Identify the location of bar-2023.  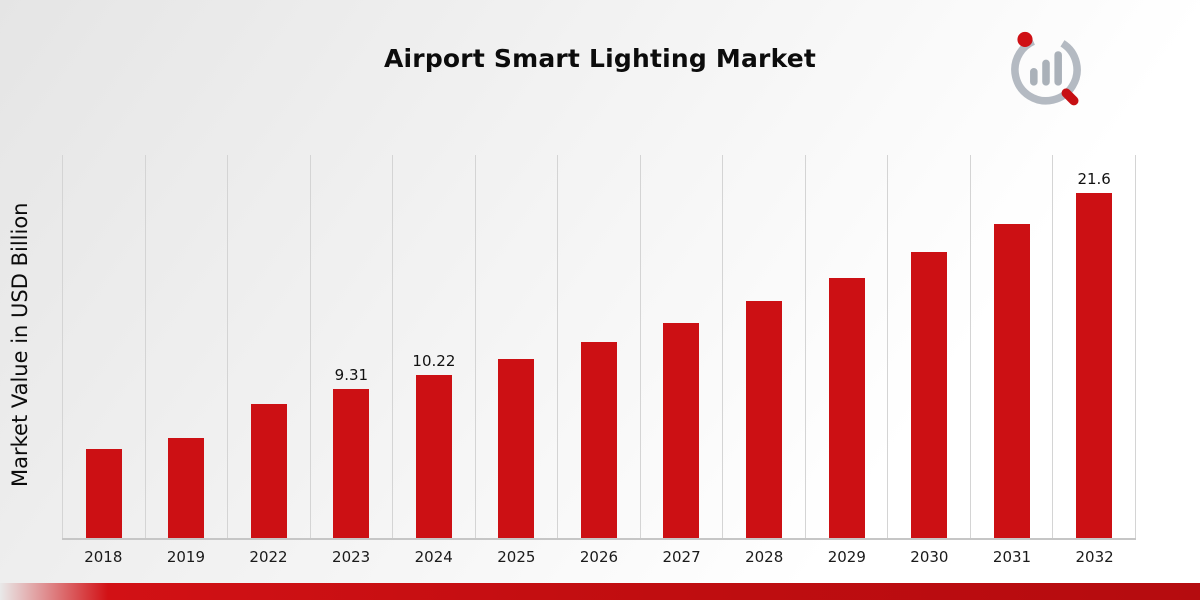
(351, 463).